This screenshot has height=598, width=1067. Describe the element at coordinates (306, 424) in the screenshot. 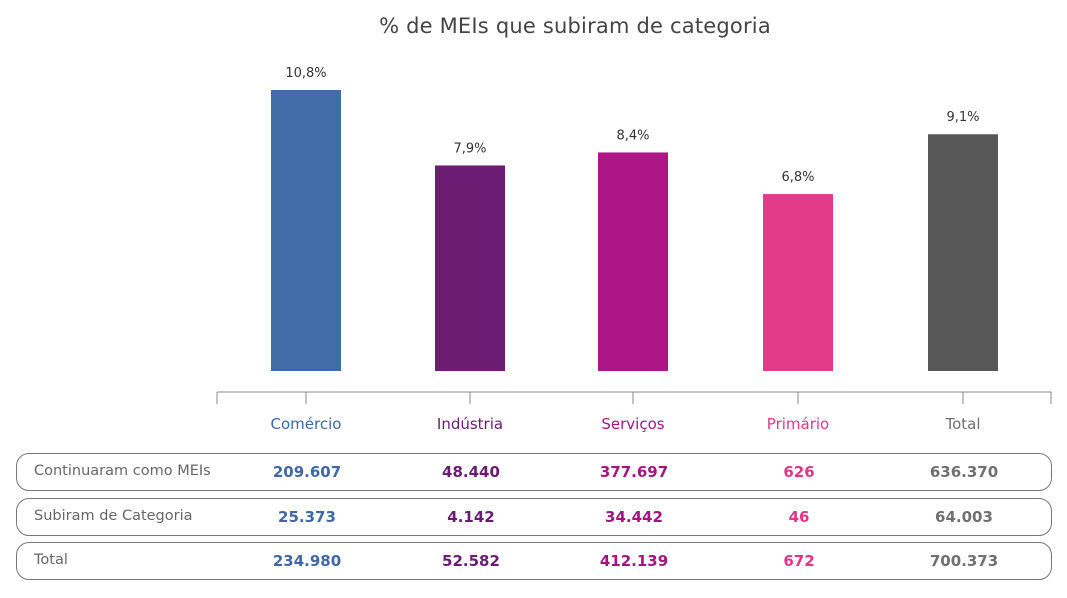

I see `category-label: Comércio` at that location.